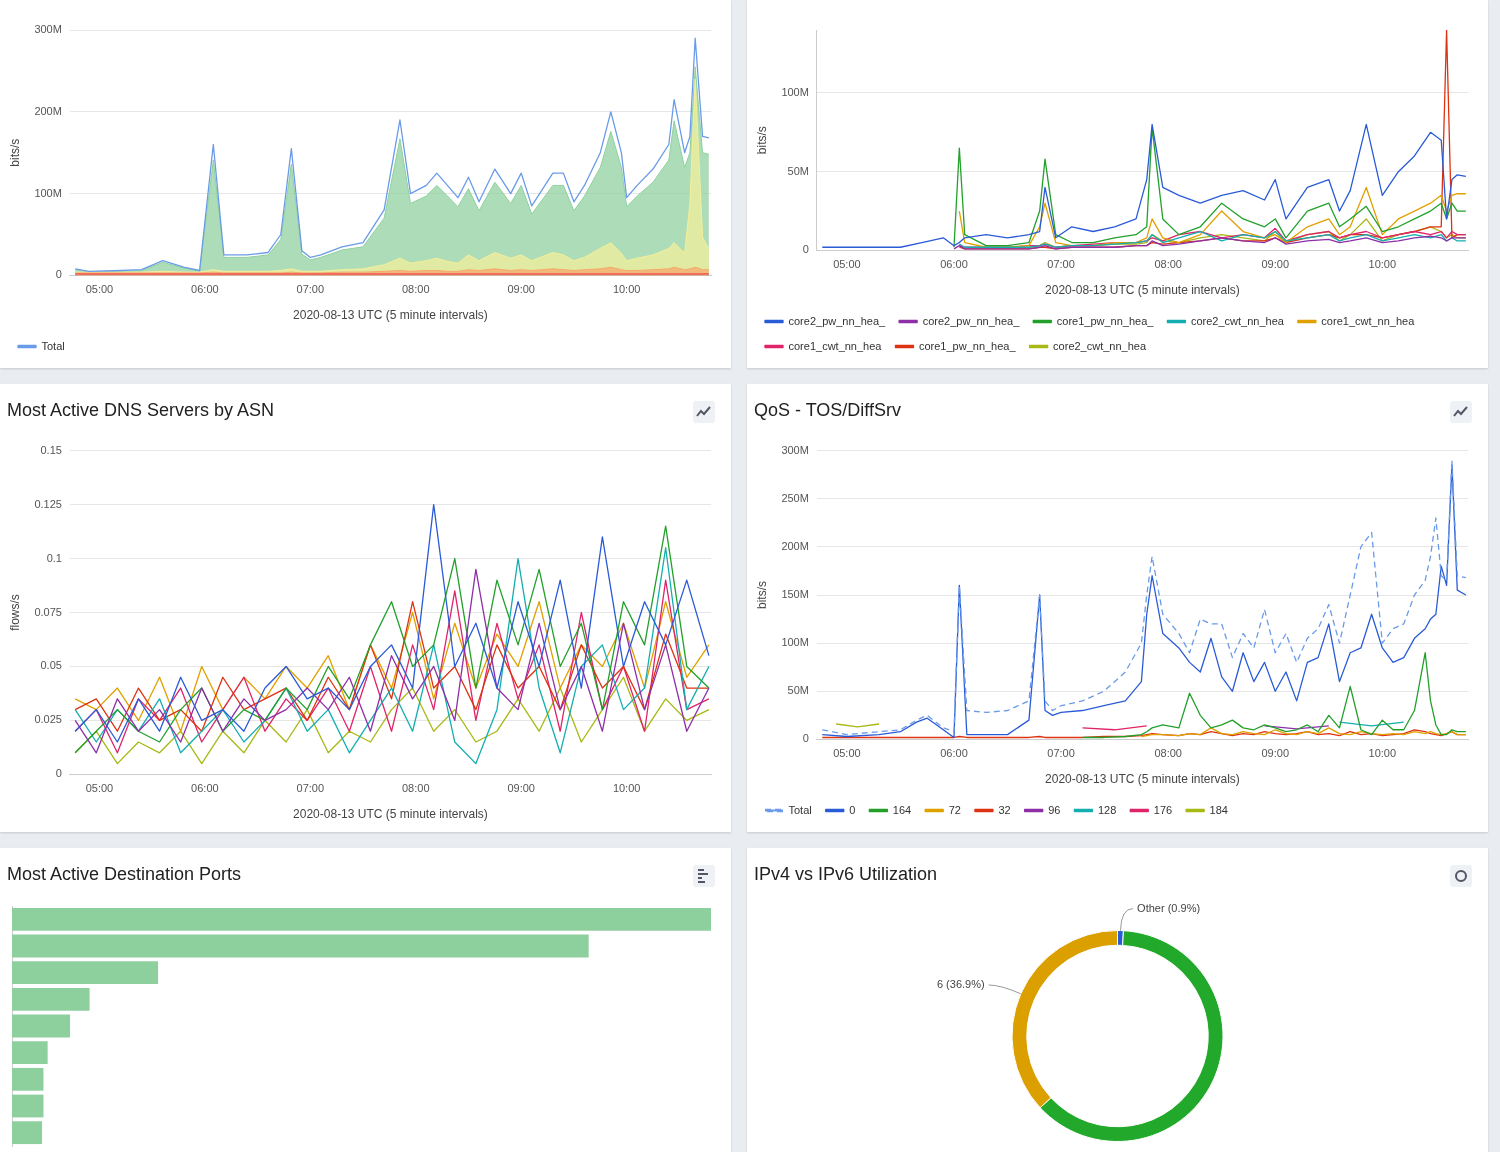 This screenshot has height=1152, width=1500. Describe the element at coordinates (124, 874) in the screenshot. I see `chart-title: Most Active Destination Ports` at that location.